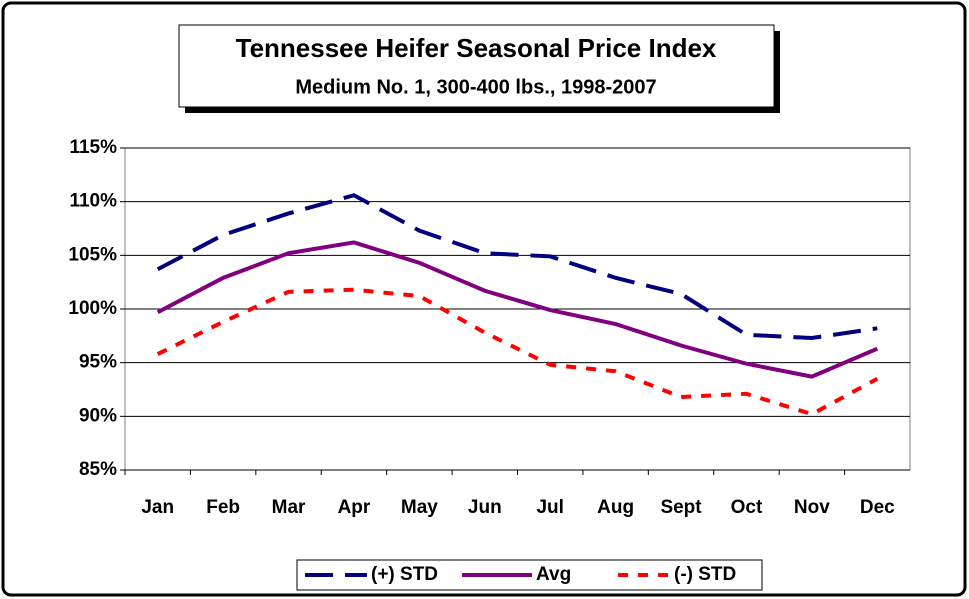 The width and height of the screenshot is (969, 599). Describe the element at coordinates (404, 574) in the screenshot. I see `legend-label: (+) STD` at that location.